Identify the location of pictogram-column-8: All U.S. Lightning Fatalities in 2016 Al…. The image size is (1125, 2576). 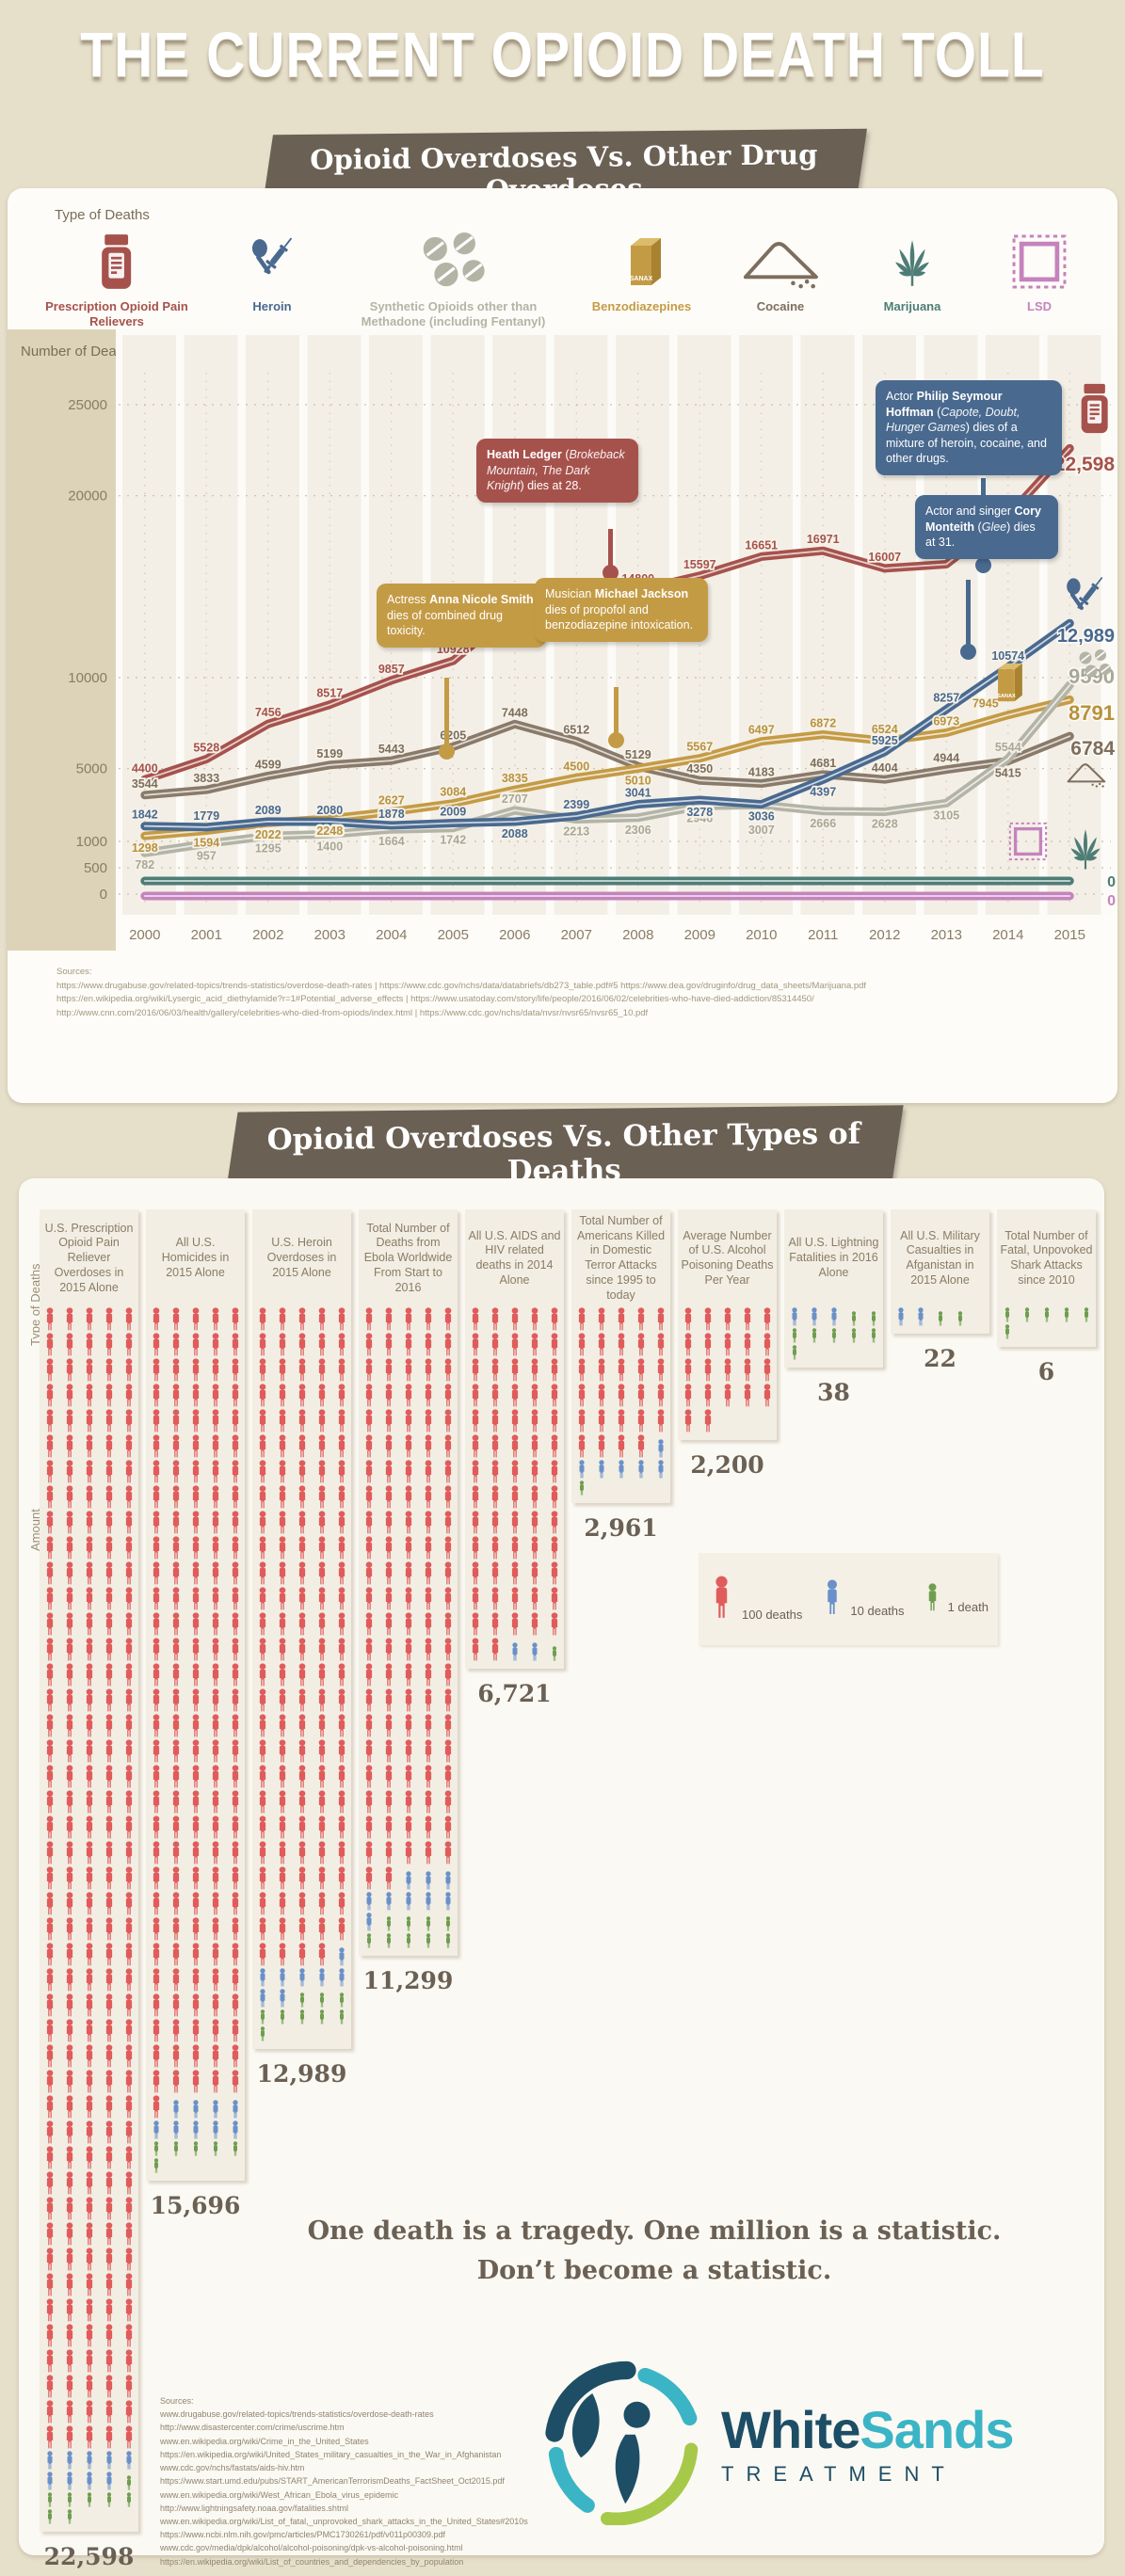
(833, 1307).